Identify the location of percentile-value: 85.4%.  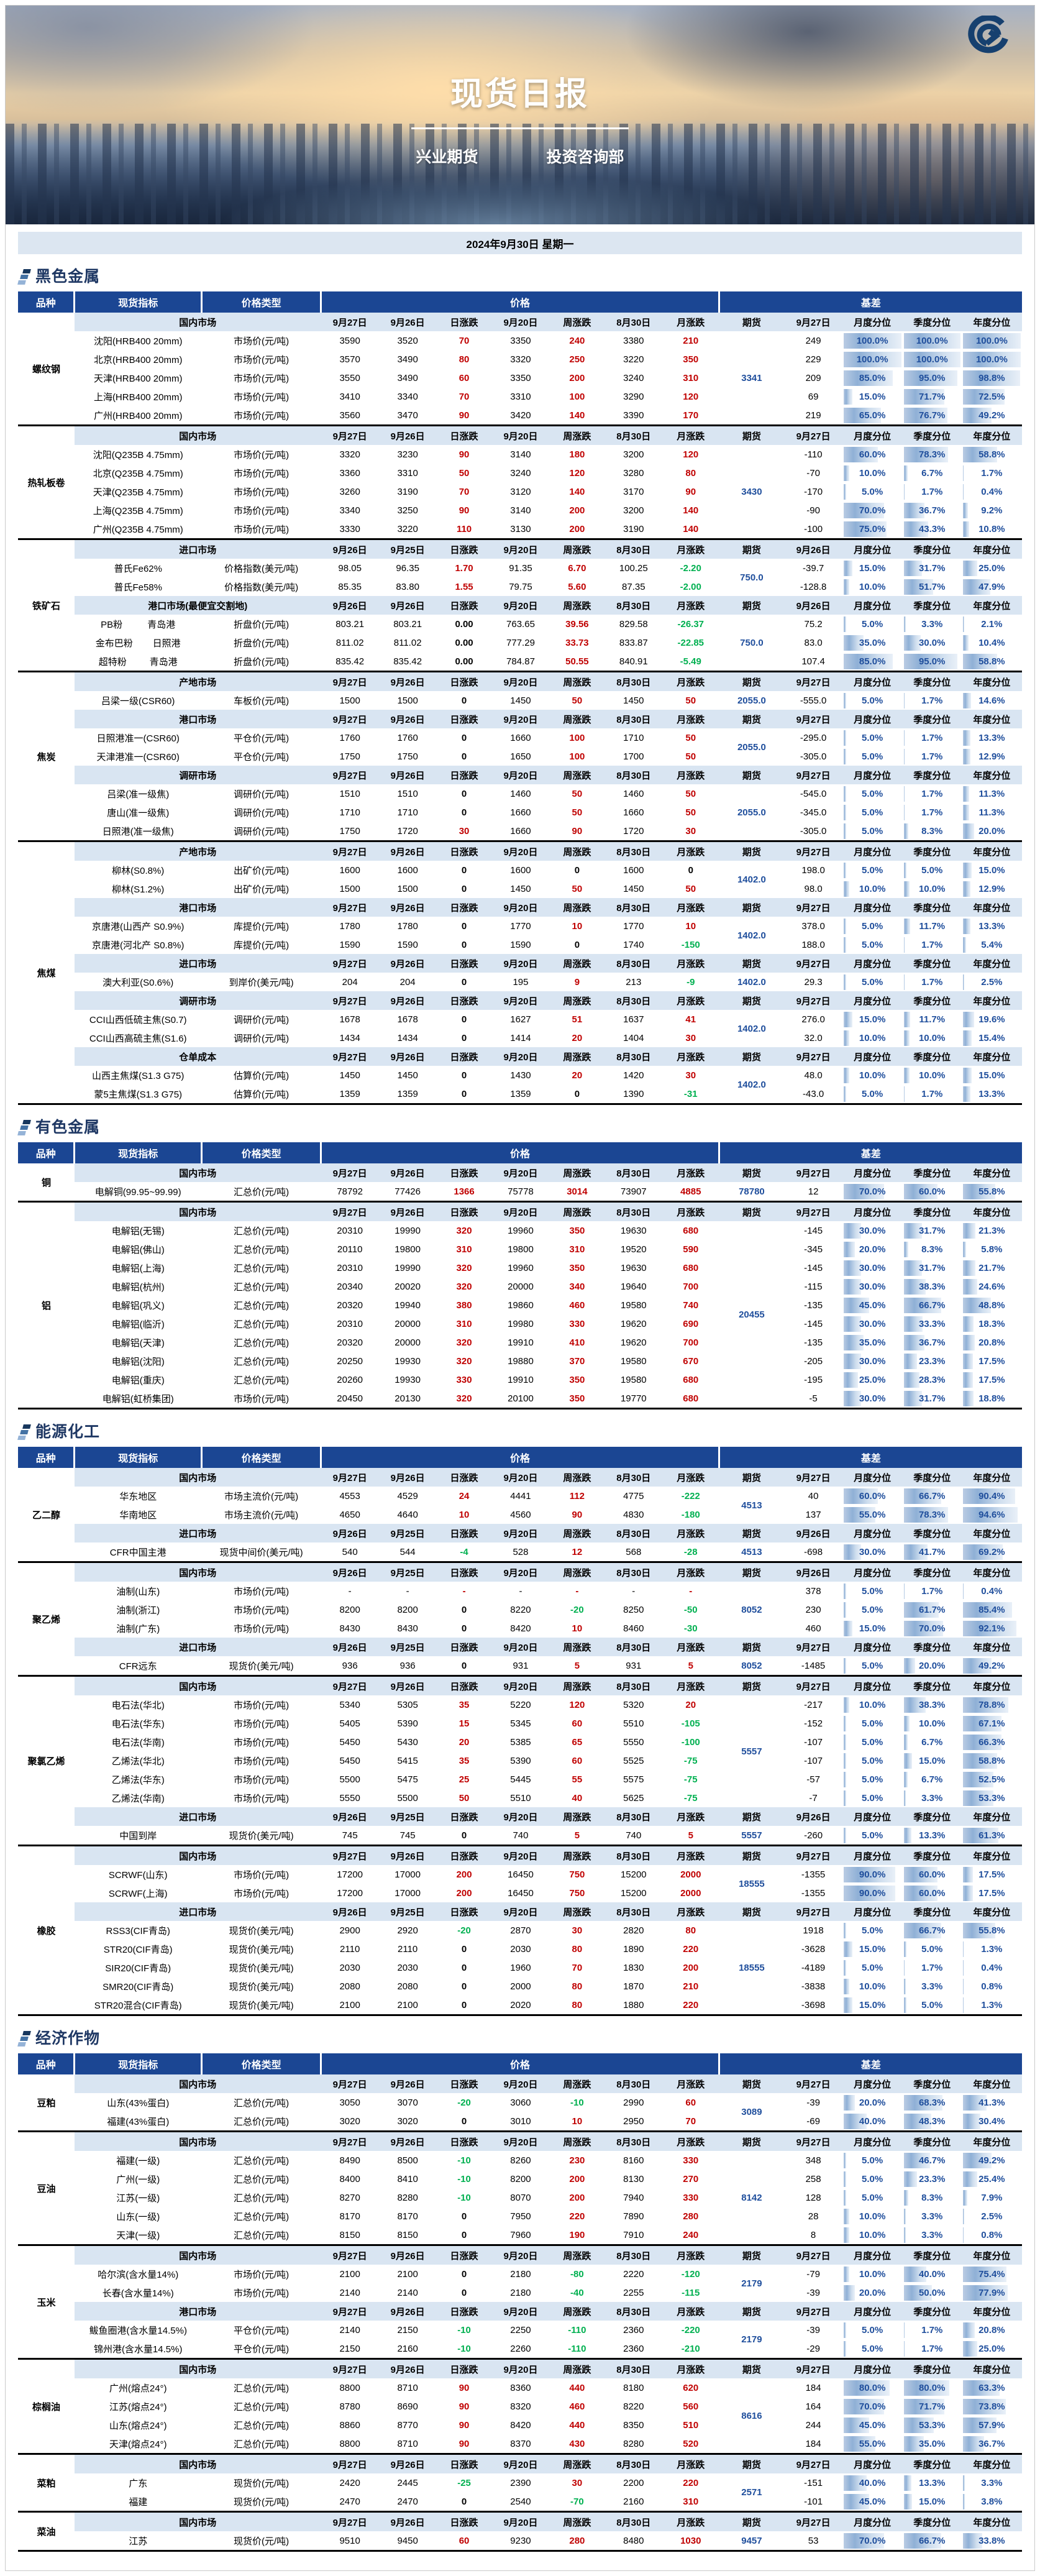
(992, 1610).